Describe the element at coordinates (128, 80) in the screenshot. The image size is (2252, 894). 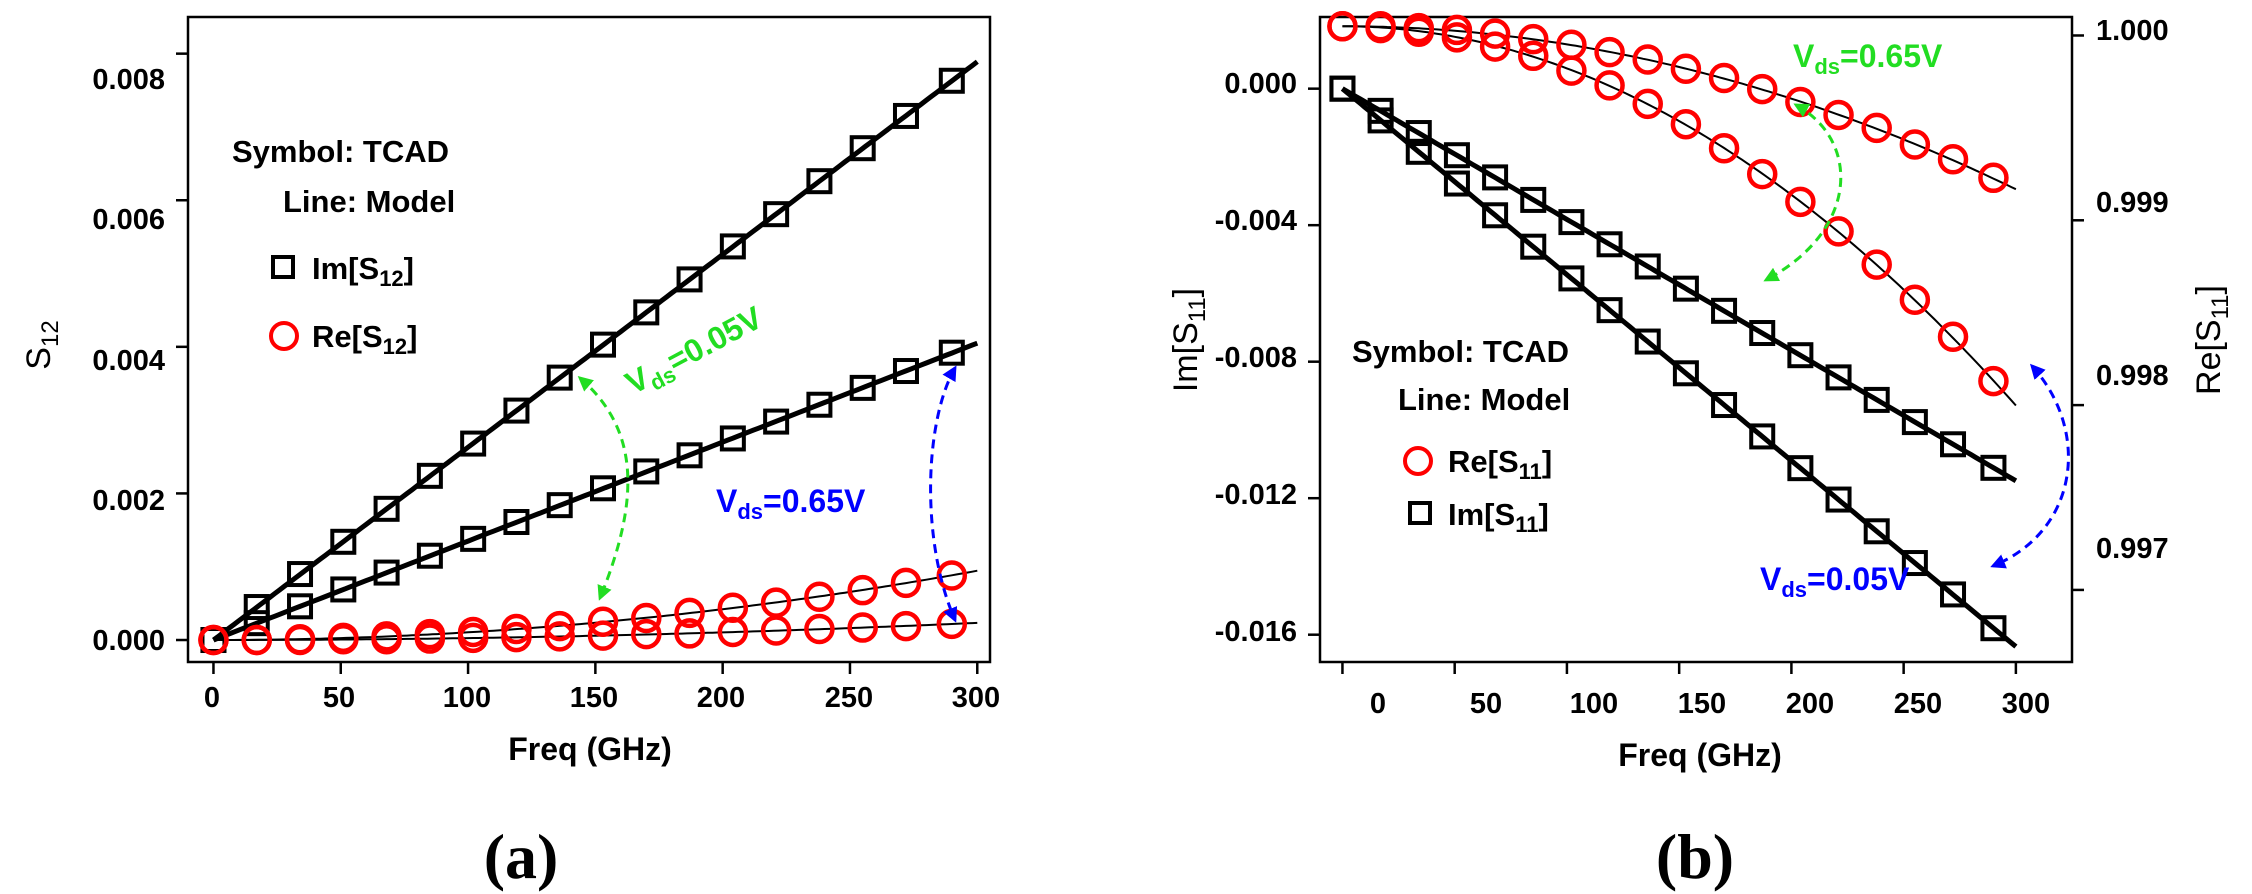
I see `a-ytick-4: 0.008` at that location.